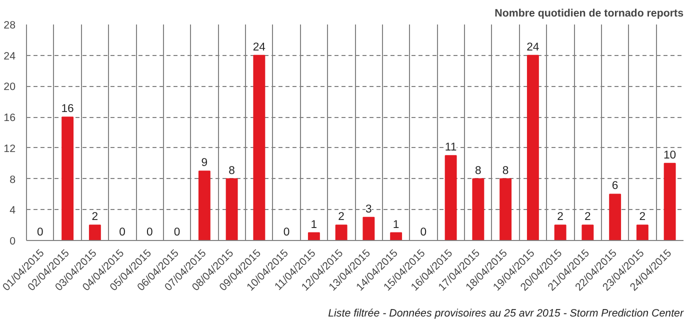  I want to click on data-label: 11, so click(450, 148).